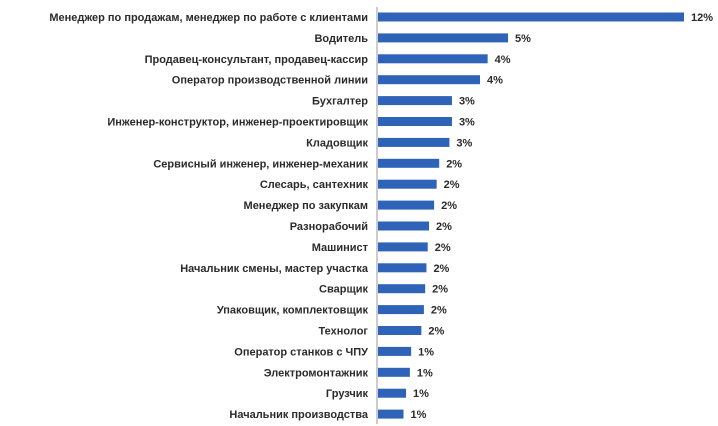 The image size is (718, 426). What do you see at coordinates (340, 102) in the screenshot?
I see `category-label: Бухгалтер` at bounding box center [340, 102].